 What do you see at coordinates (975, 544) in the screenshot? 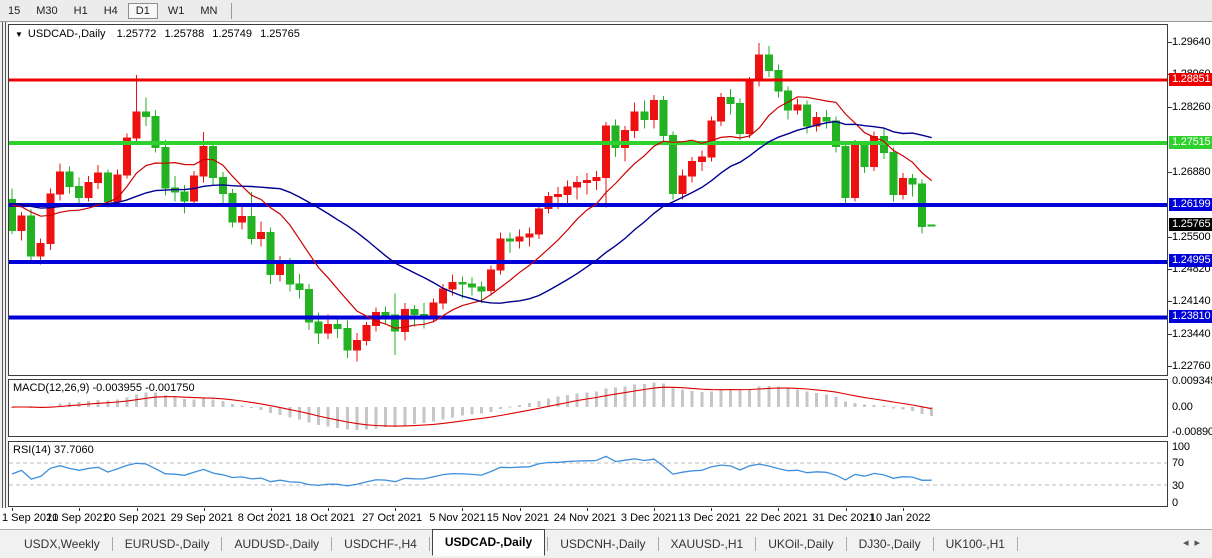
I see `chart-tab-uk100: UK100-,H1` at bounding box center [975, 544].